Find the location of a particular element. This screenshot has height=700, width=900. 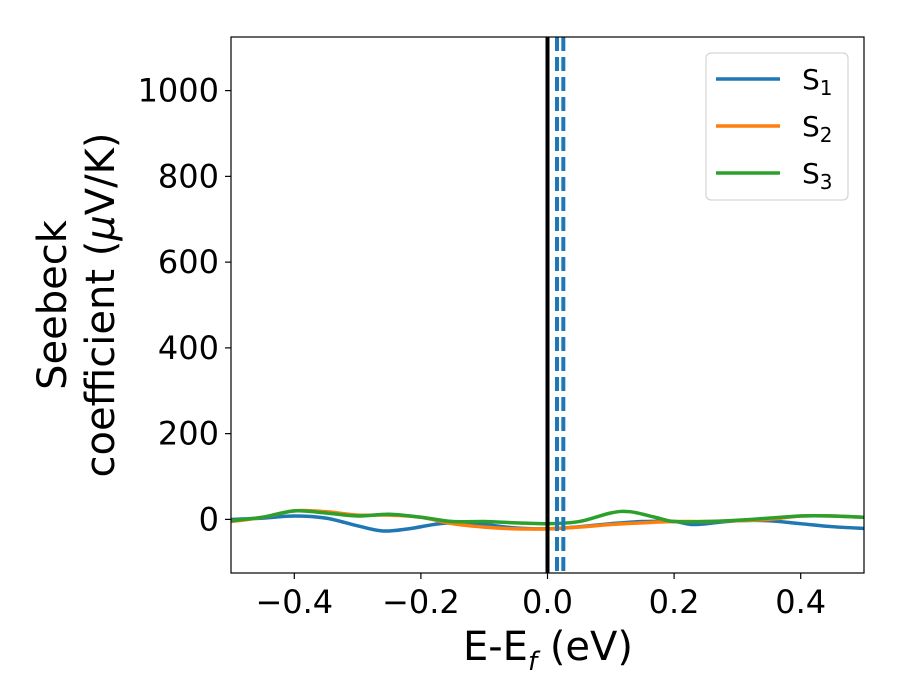

x-tick-label: −0.2 is located at coordinates (421, 602).